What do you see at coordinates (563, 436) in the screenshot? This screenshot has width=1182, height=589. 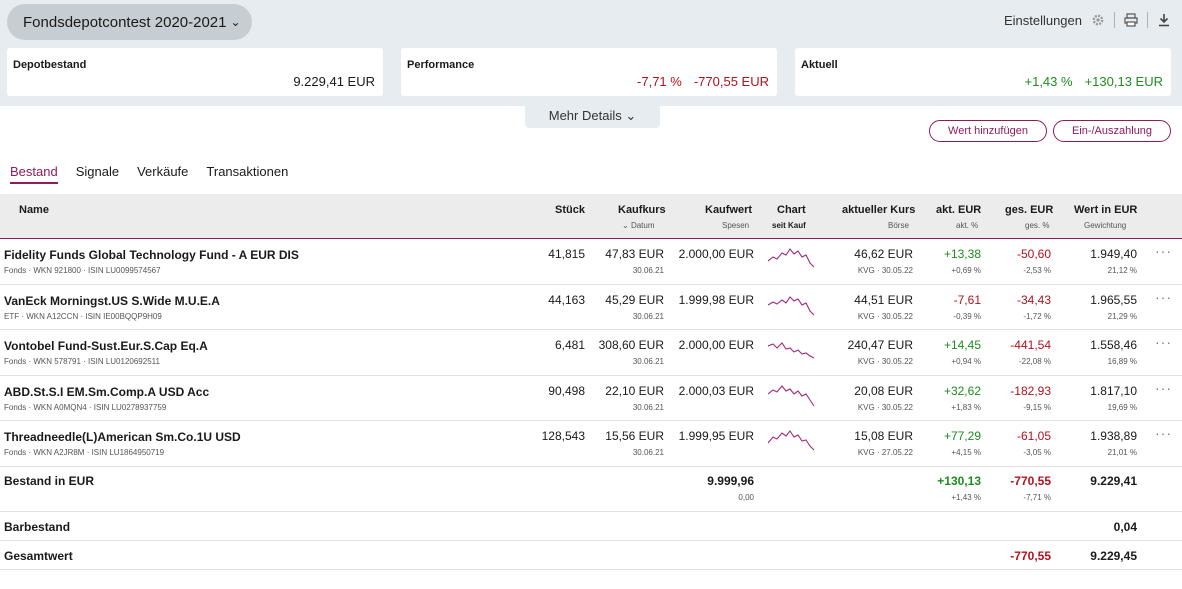 I see `stueck-value: 128,543` at bounding box center [563, 436].